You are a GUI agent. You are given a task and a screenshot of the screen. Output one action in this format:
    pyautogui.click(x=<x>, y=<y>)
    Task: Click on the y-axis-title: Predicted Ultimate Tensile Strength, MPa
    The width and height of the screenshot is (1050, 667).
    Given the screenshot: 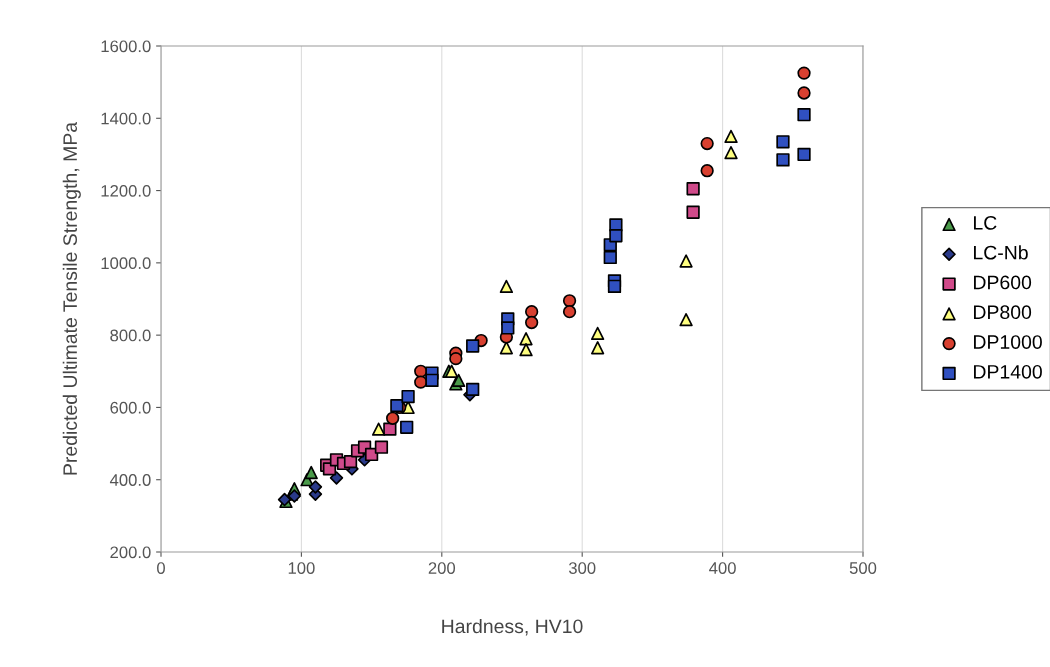 What is the action you would take?
    pyautogui.click(x=71, y=298)
    